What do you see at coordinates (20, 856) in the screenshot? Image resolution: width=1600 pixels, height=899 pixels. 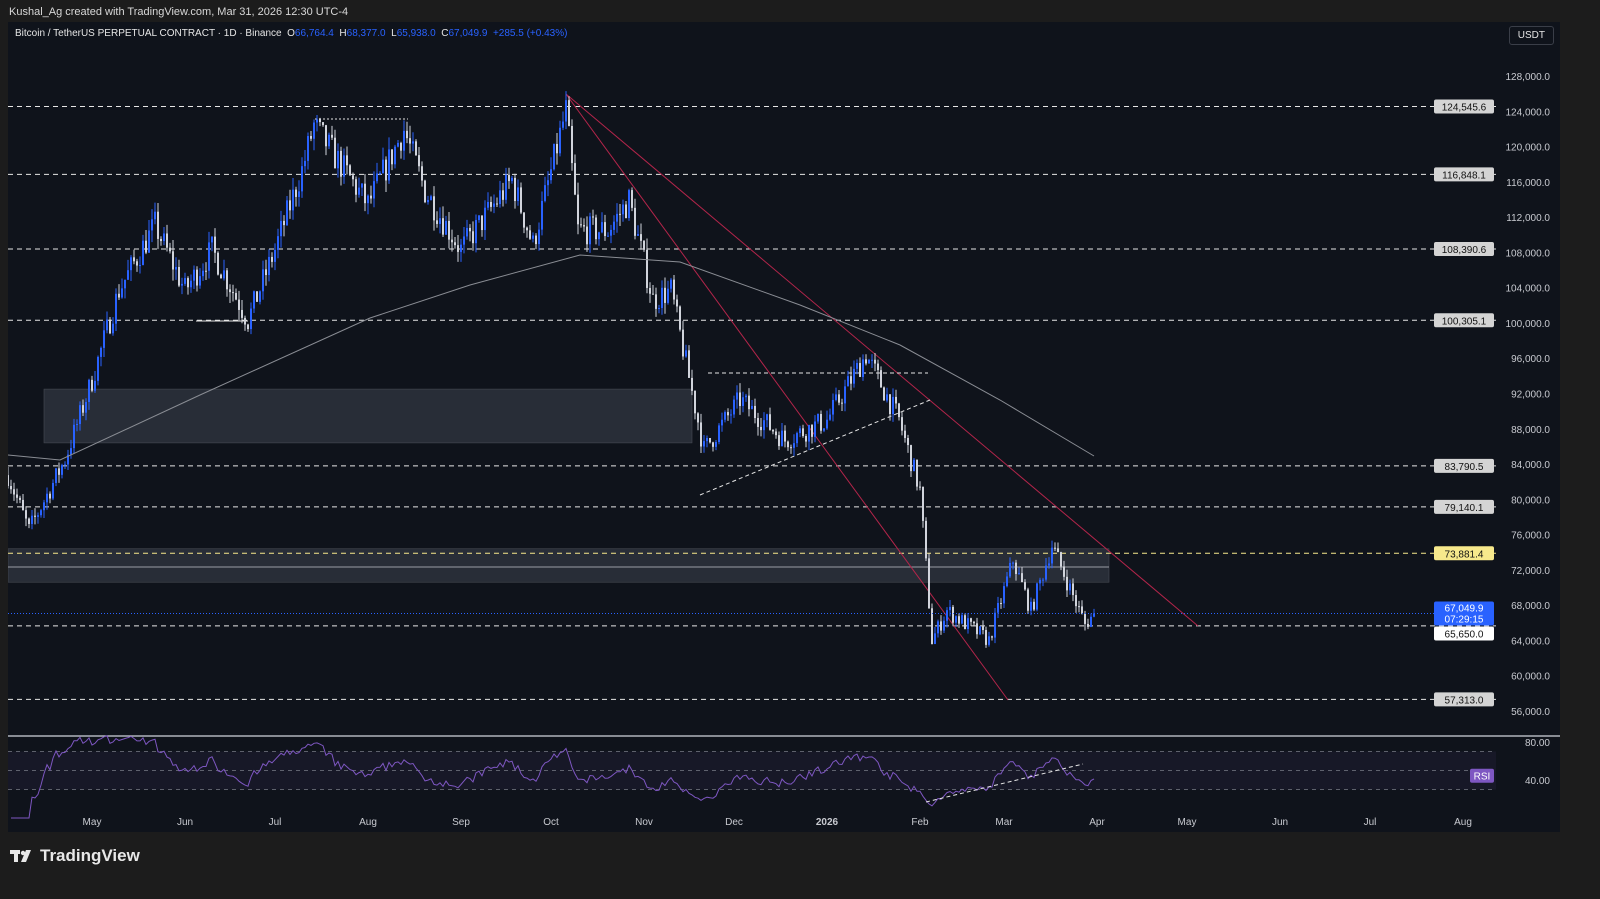 I see `tradingview-logo-icon` at bounding box center [20, 856].